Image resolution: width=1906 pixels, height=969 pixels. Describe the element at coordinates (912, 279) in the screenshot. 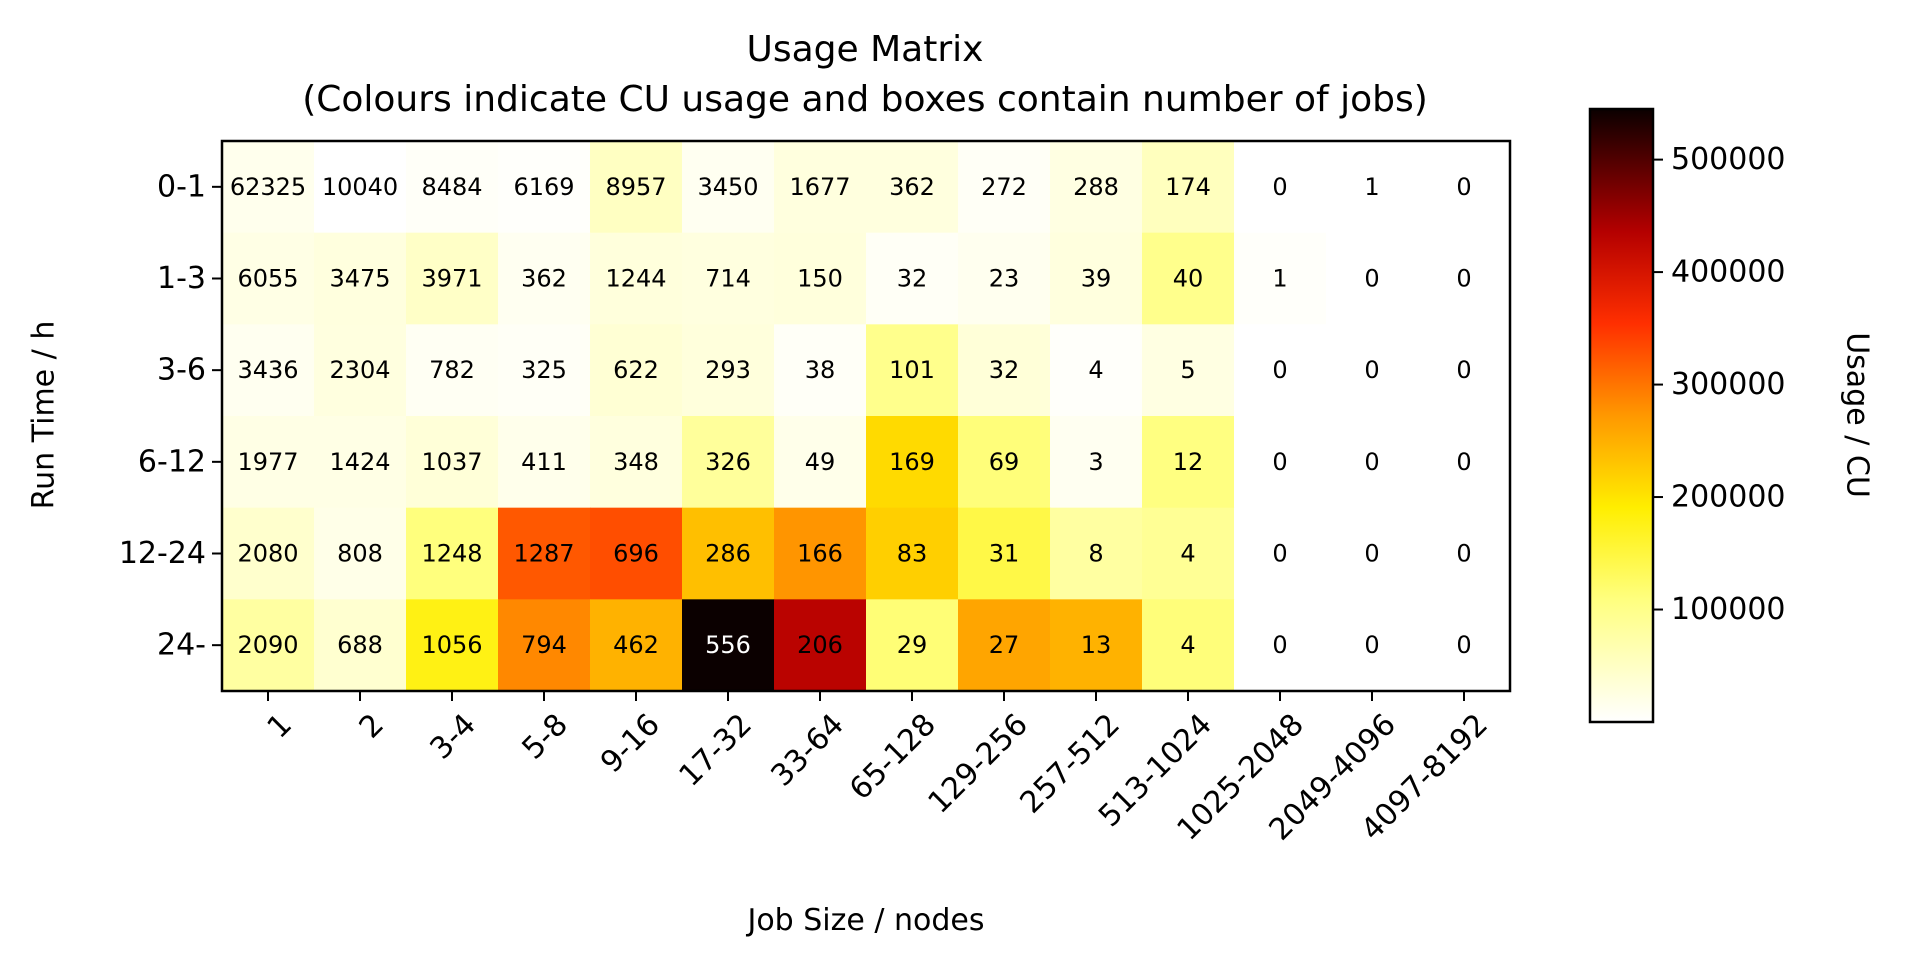

I see `cell-job-count: 32` at that location.